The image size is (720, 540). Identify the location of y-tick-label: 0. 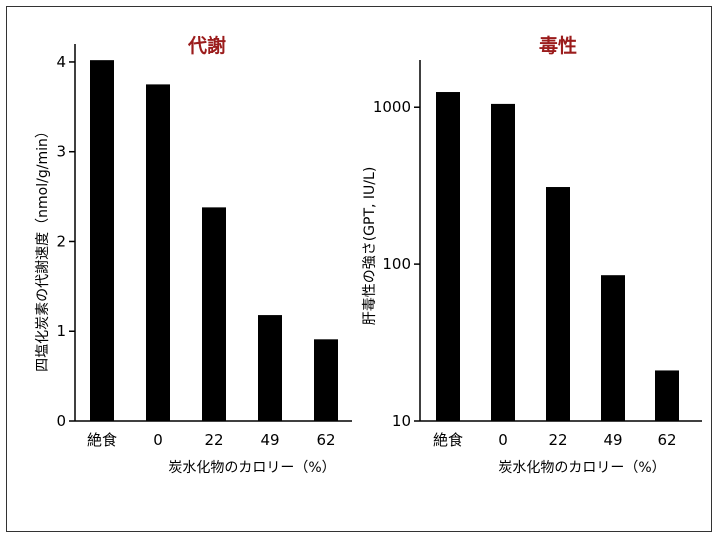
(61, 421).